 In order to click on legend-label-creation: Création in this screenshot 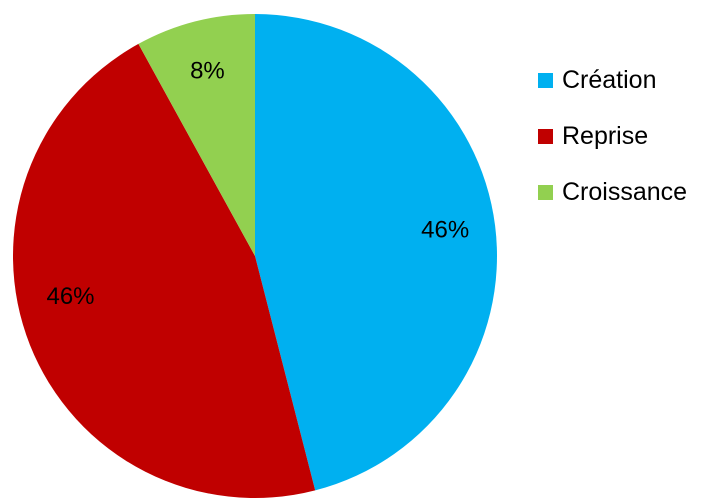, I will do `click(609, 79)`.